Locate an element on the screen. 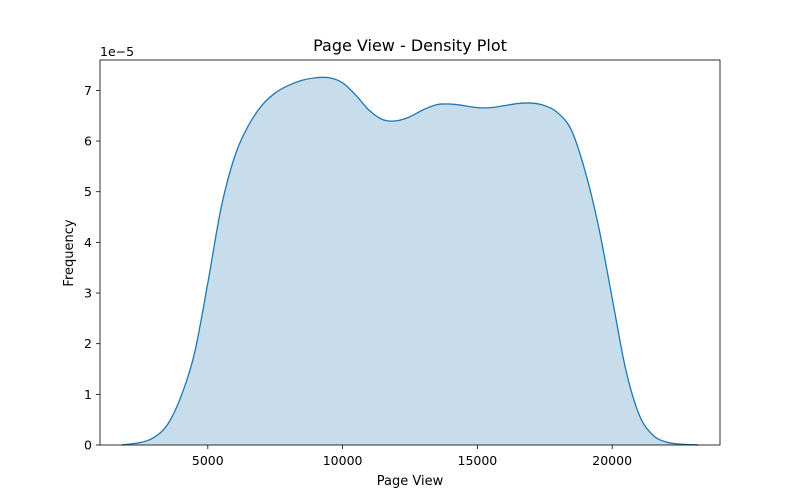  x-axis: 5000 10000 15000 20000 is located at coordinates (412, 456).